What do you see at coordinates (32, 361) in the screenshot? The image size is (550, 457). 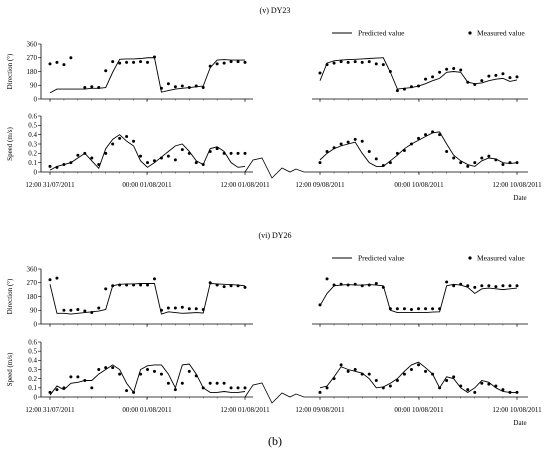 I see `y-tick-label: 0.4` at bounding box center [32, 361].